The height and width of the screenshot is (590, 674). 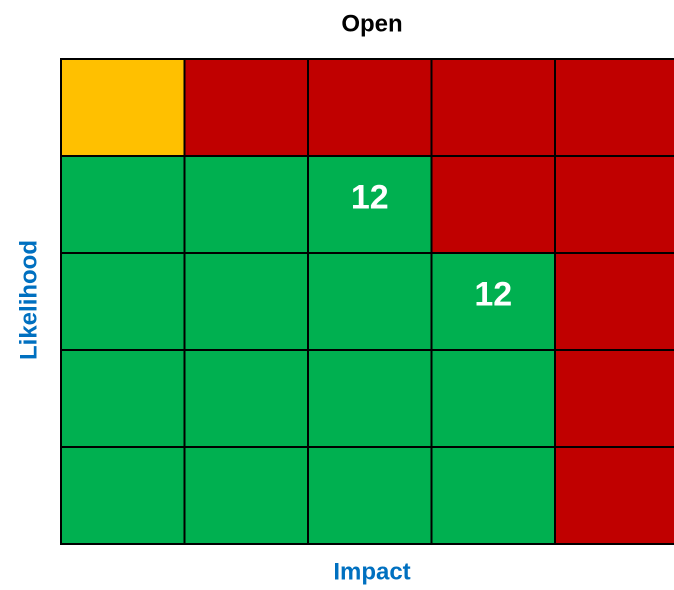 I want to click on y-axis-label: Likelihood, so click(x=28, y=300).